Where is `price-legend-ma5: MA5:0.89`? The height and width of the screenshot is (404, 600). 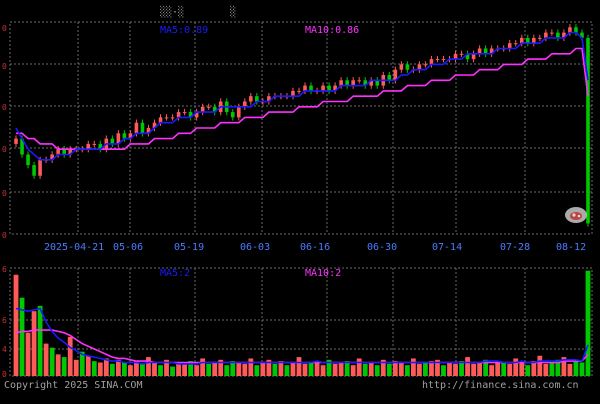
price-legend-ma5: MA5:0.89 is located at coordinates (184, 30).